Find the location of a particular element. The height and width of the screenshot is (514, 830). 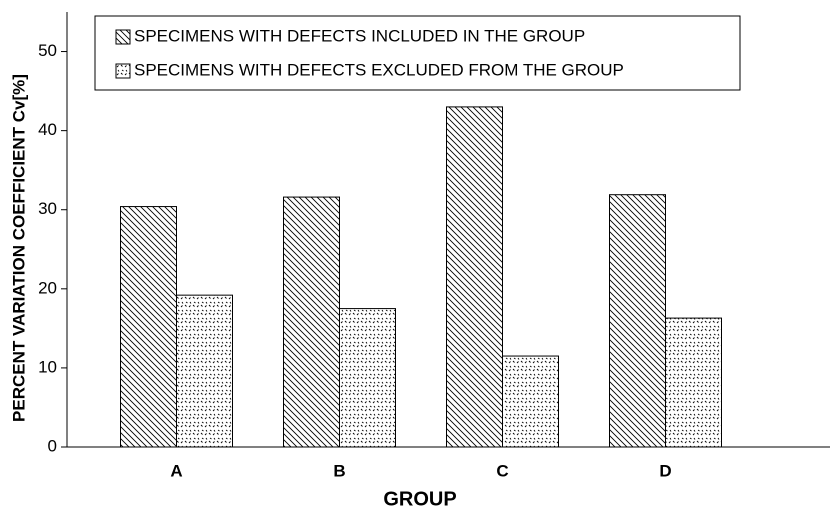

x-tick-label: D is located at coordinates (665, 470).